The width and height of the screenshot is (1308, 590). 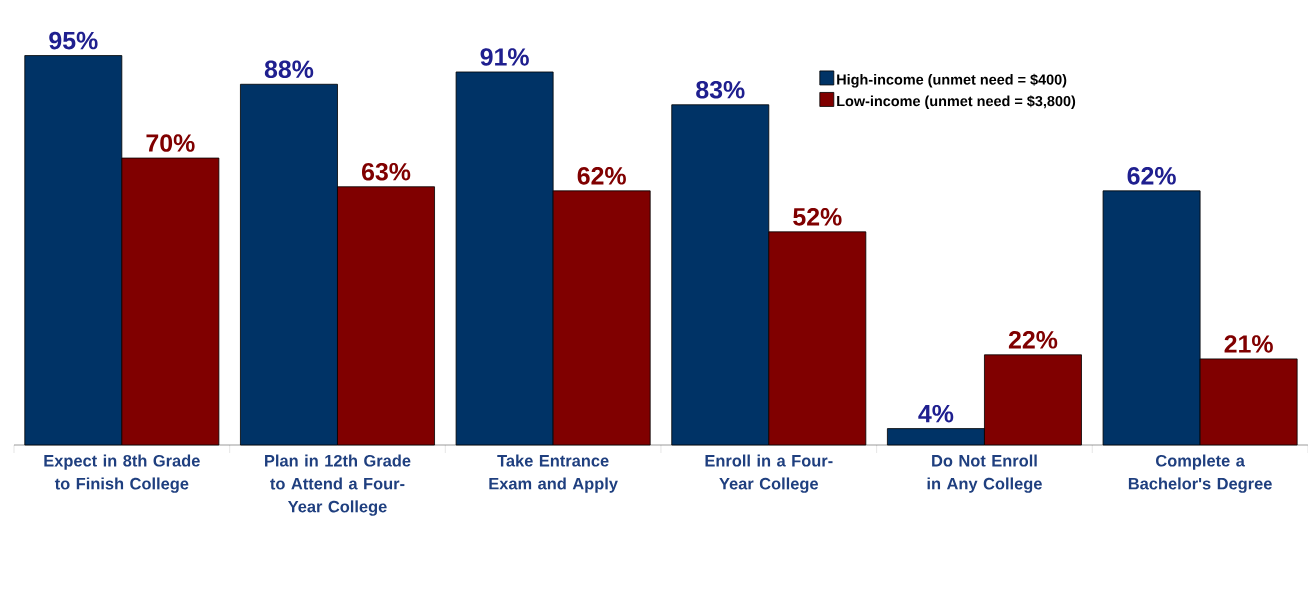 What do you see at coordinates (170, 143) in the screenshot?
I see `data-label: 70%` at bounding box center [170, 143].